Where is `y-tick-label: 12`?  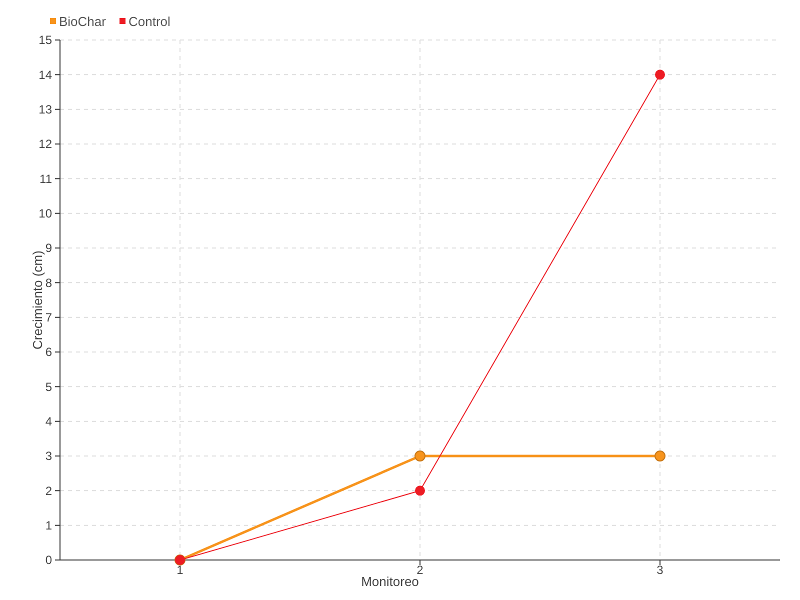 y-tick-label: 12 is located at coordinates (45, 144).